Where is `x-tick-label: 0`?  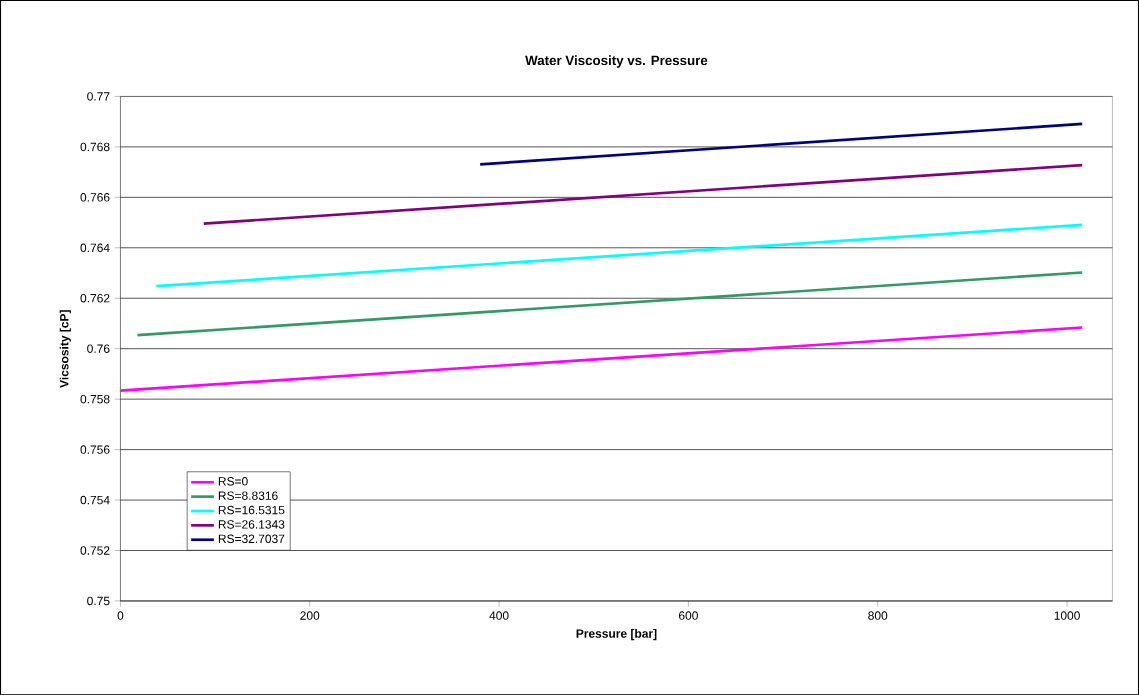
x-tick-label: 0 is located at coordinates (120, 615).